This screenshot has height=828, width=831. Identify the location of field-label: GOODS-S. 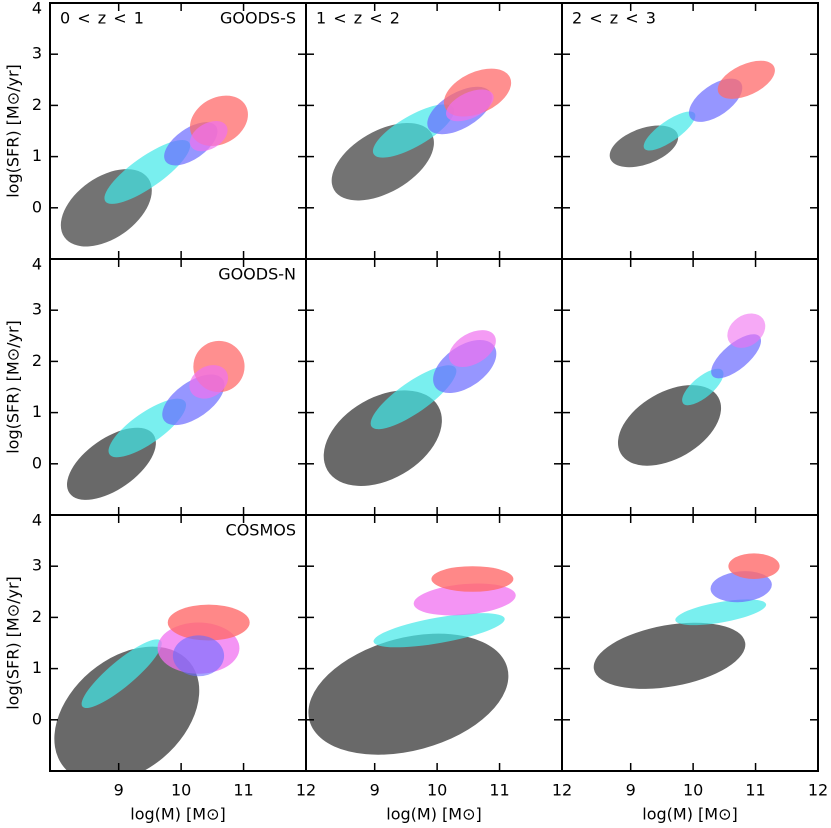
(258, 18).